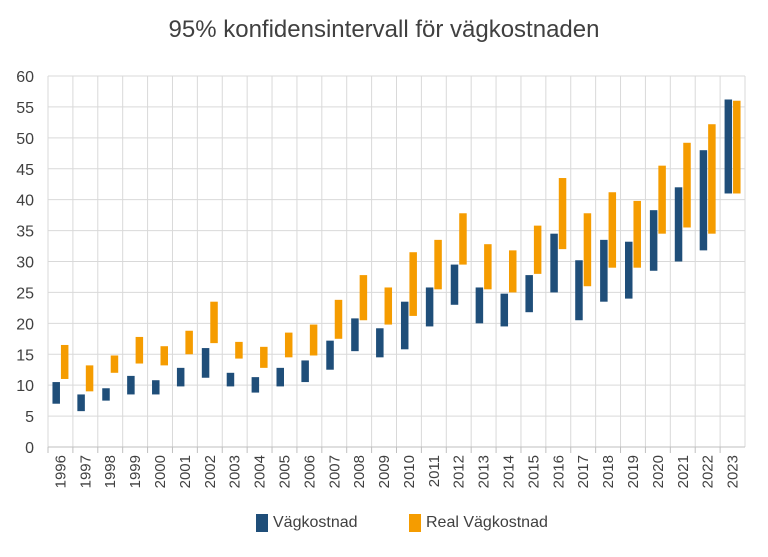  I want to click on y-tick-label: 0, so click(29, 448).